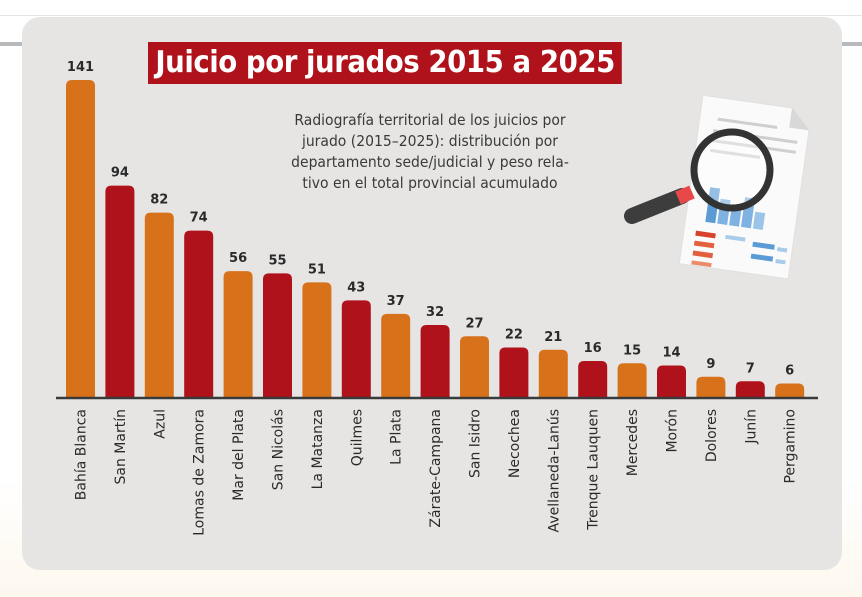 The height and width of the screenshot is (597, 862). What do you see at coordinates (593, 348) in the screenshot?
I see `data-label: 16` at bounding box center [593, 348].